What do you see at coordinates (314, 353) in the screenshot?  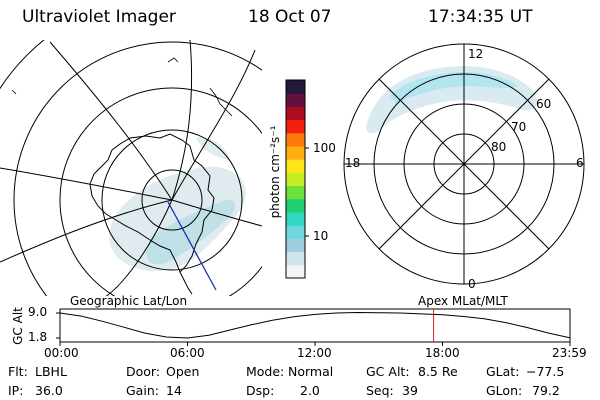 I see `altitude-x-tick-2: 12:00` at bounding box center [314, 353].